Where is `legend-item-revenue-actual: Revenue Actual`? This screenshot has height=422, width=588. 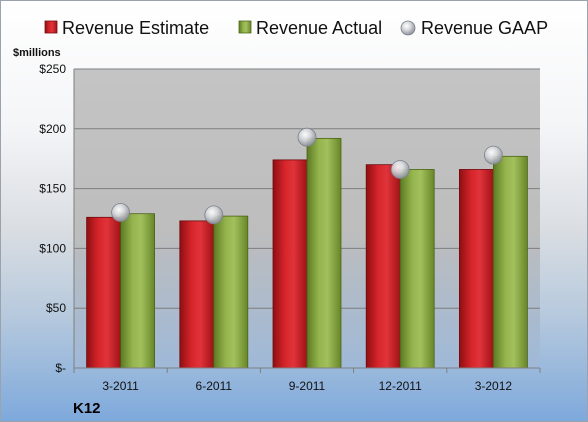 legend-item-revenue-actual: Revenue Actual is located at coordinates (310, 28).